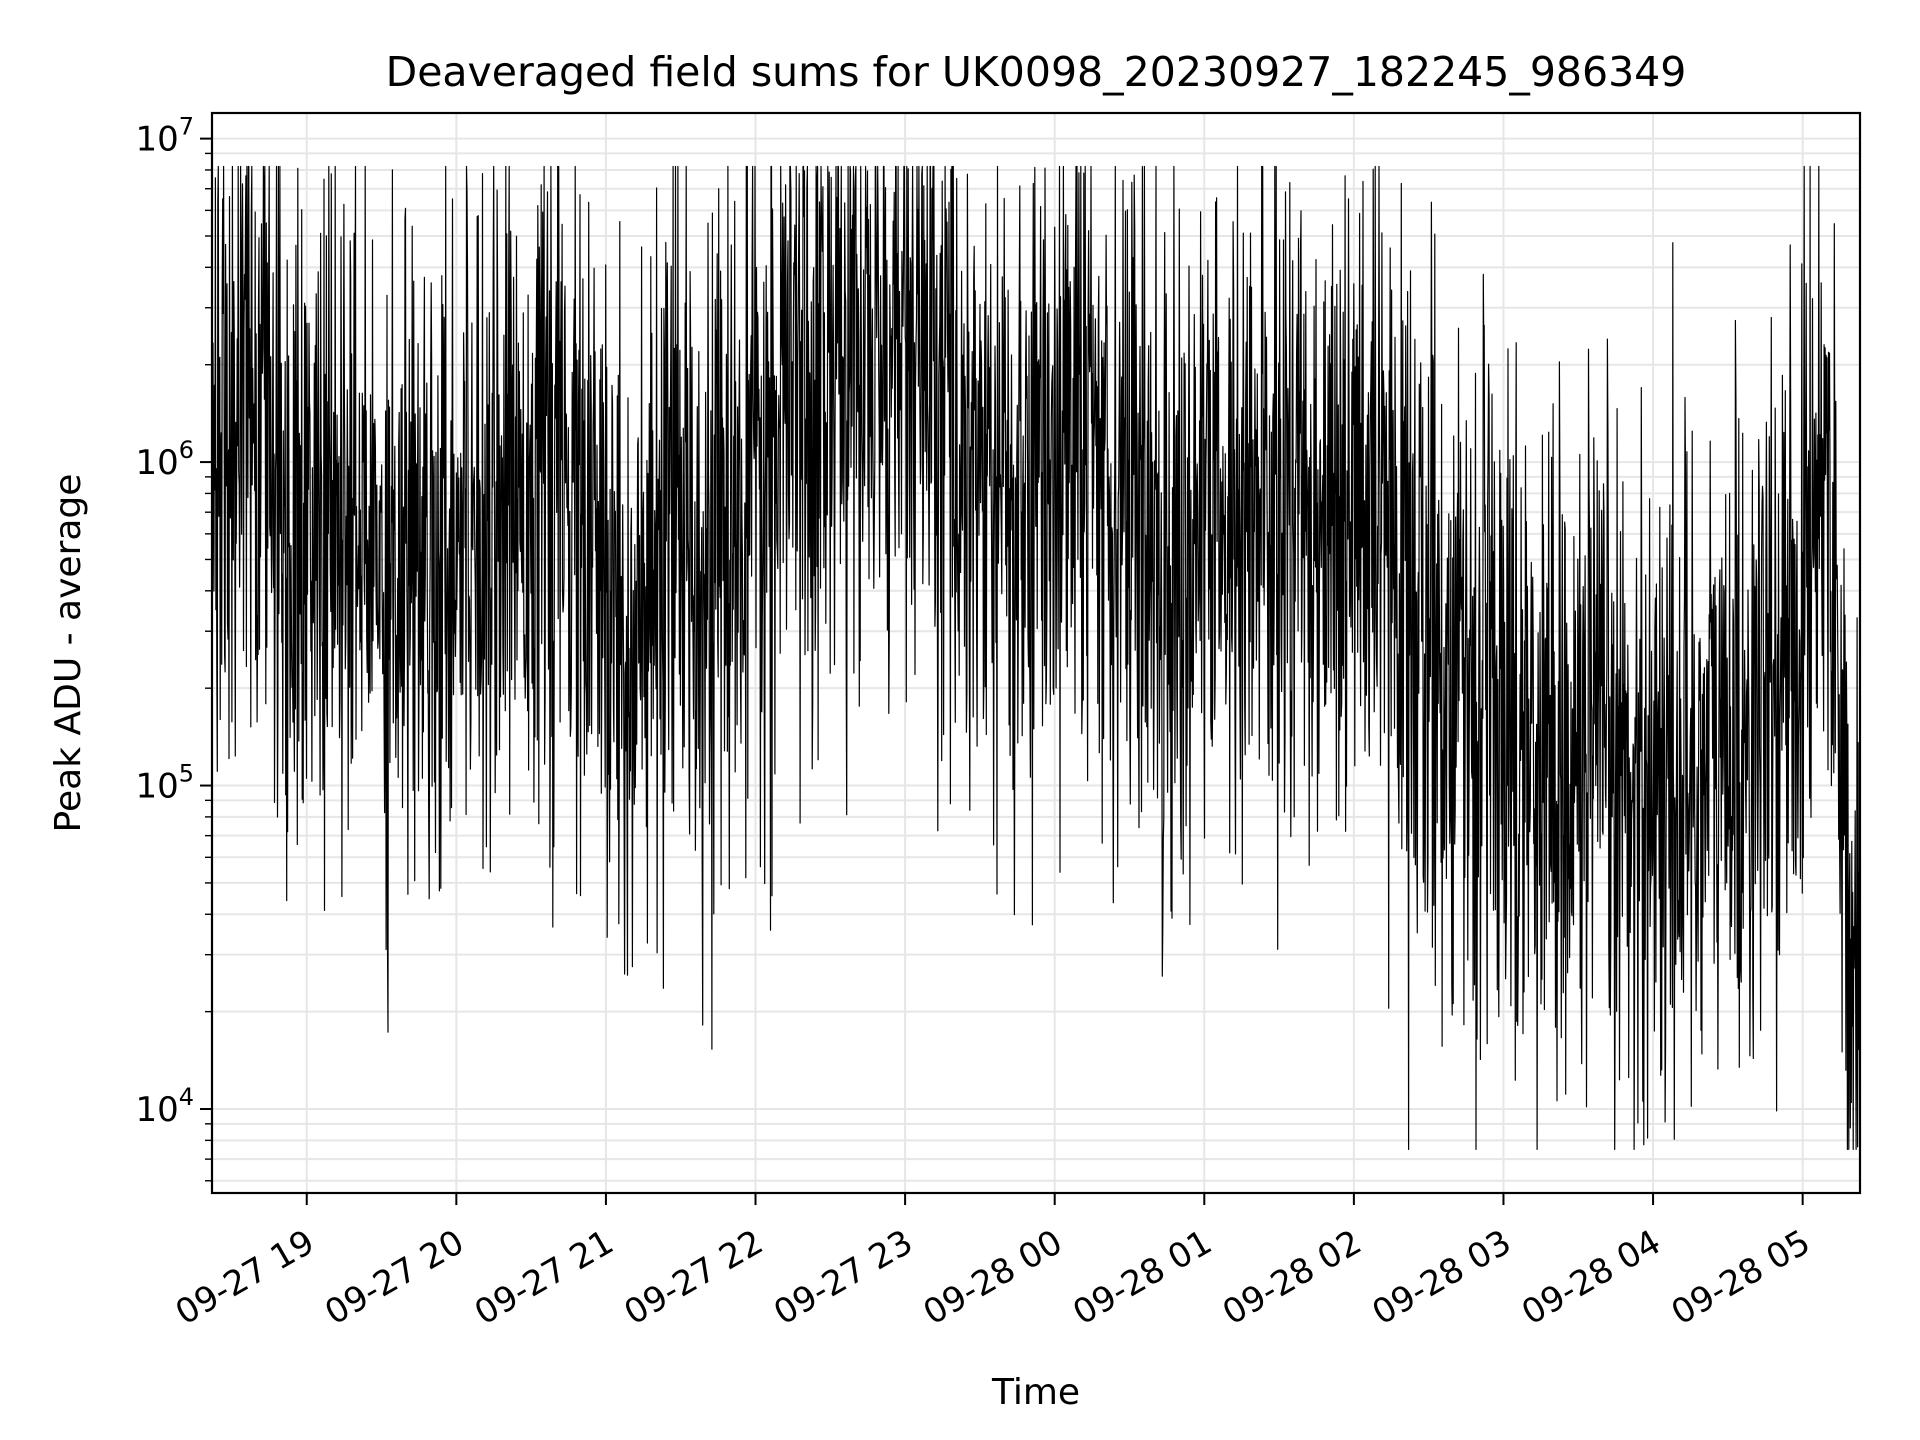 Image resolution: width=1920 pixels, height=1440 pixels. Describe the element at coordinates (68, 653) in the screenshot. I see `y-axis-label: Peak ADU - average` at that location.